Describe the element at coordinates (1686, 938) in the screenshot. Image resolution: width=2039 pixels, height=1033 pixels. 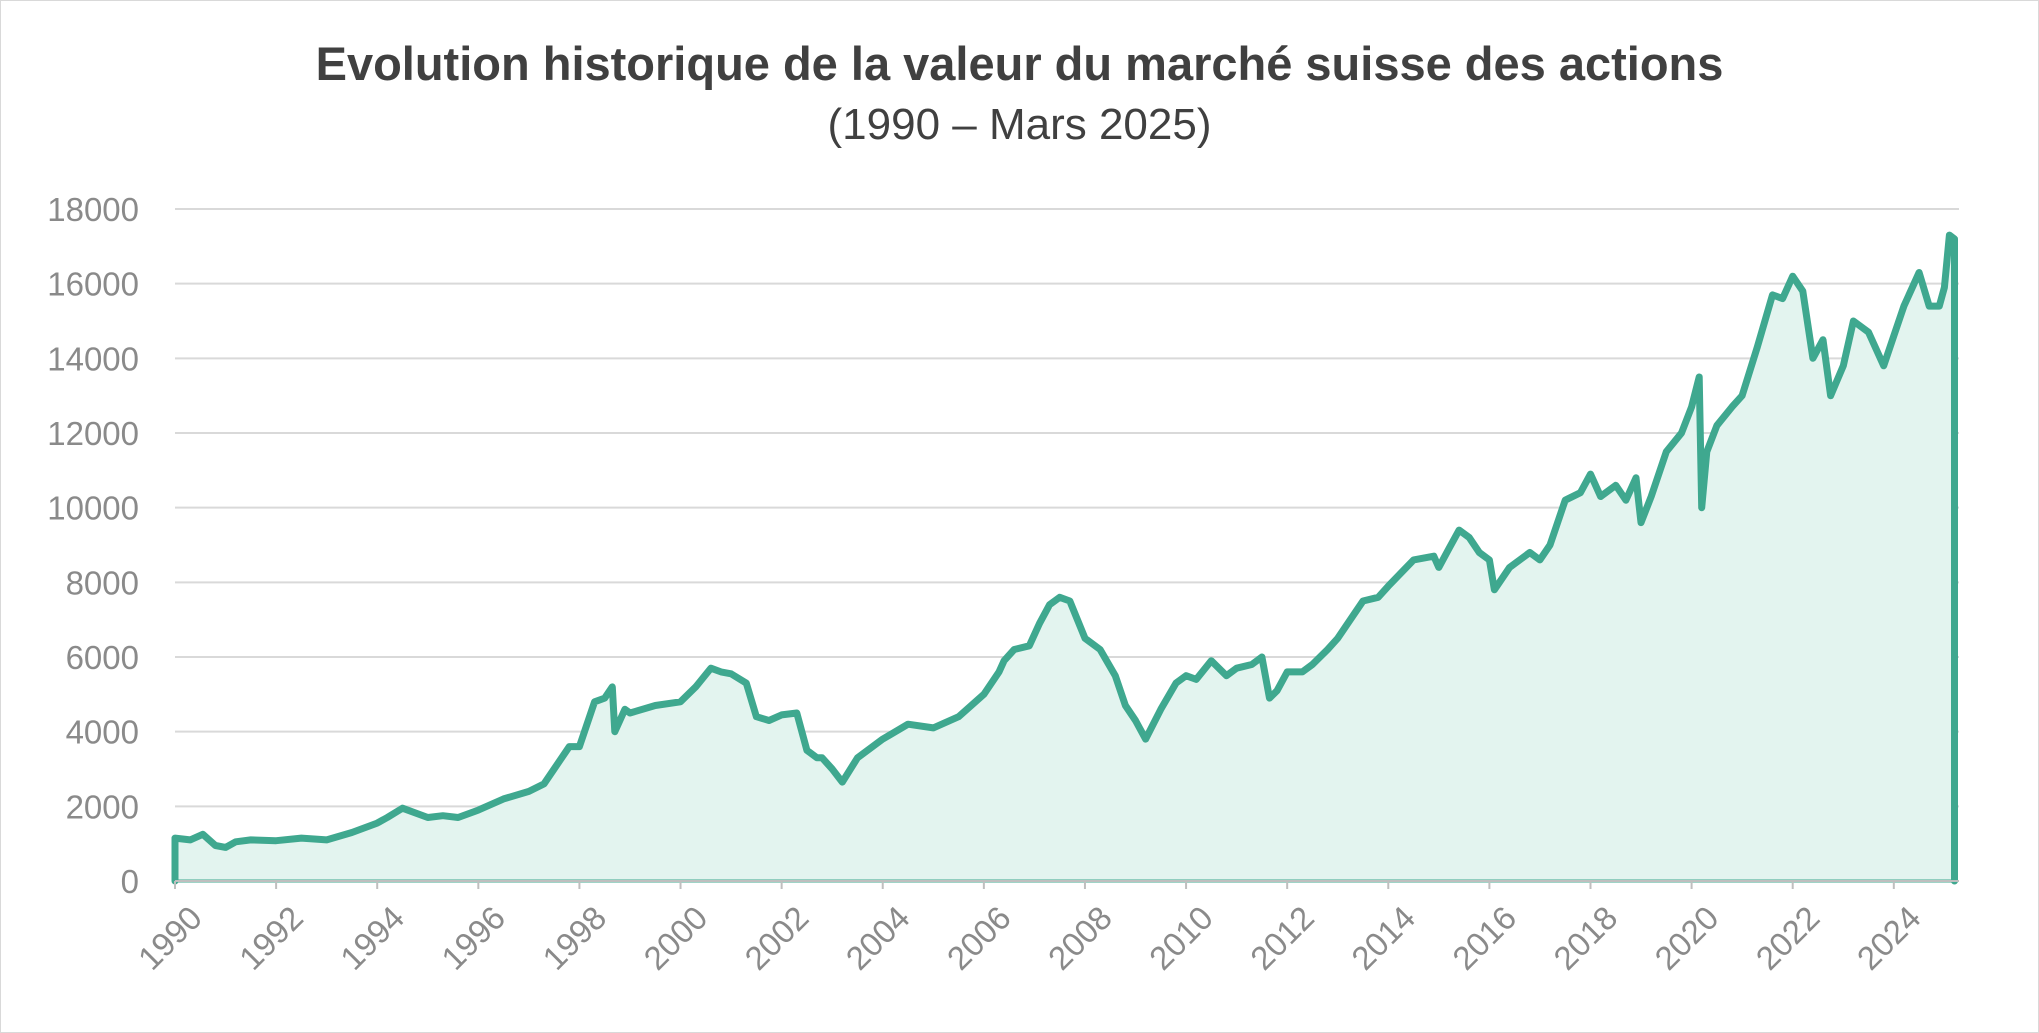
I see `x-tick-label: 2020` at that location.